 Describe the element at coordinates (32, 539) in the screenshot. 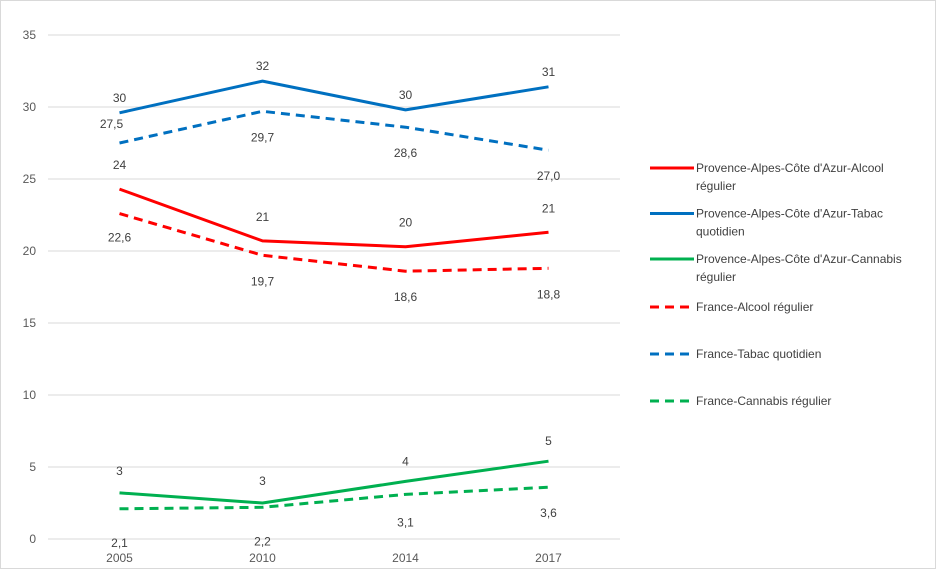

I see `y-tick-label: 0` at that location.